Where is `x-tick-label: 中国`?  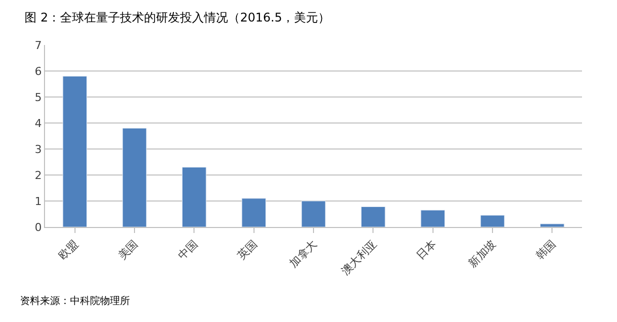
x-tick-label: 中国 is located at coordinates (187, 250).